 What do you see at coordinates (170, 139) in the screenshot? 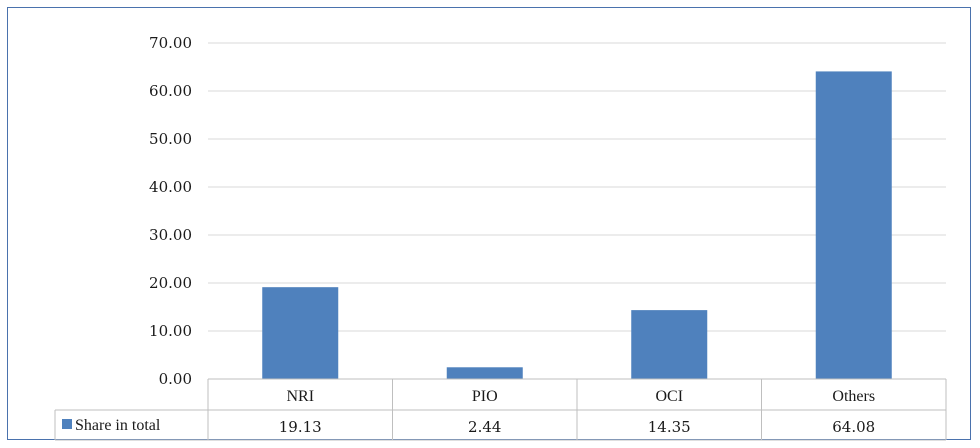
I see `y-tick-label: 50.00` at bounding box center [170, 139].